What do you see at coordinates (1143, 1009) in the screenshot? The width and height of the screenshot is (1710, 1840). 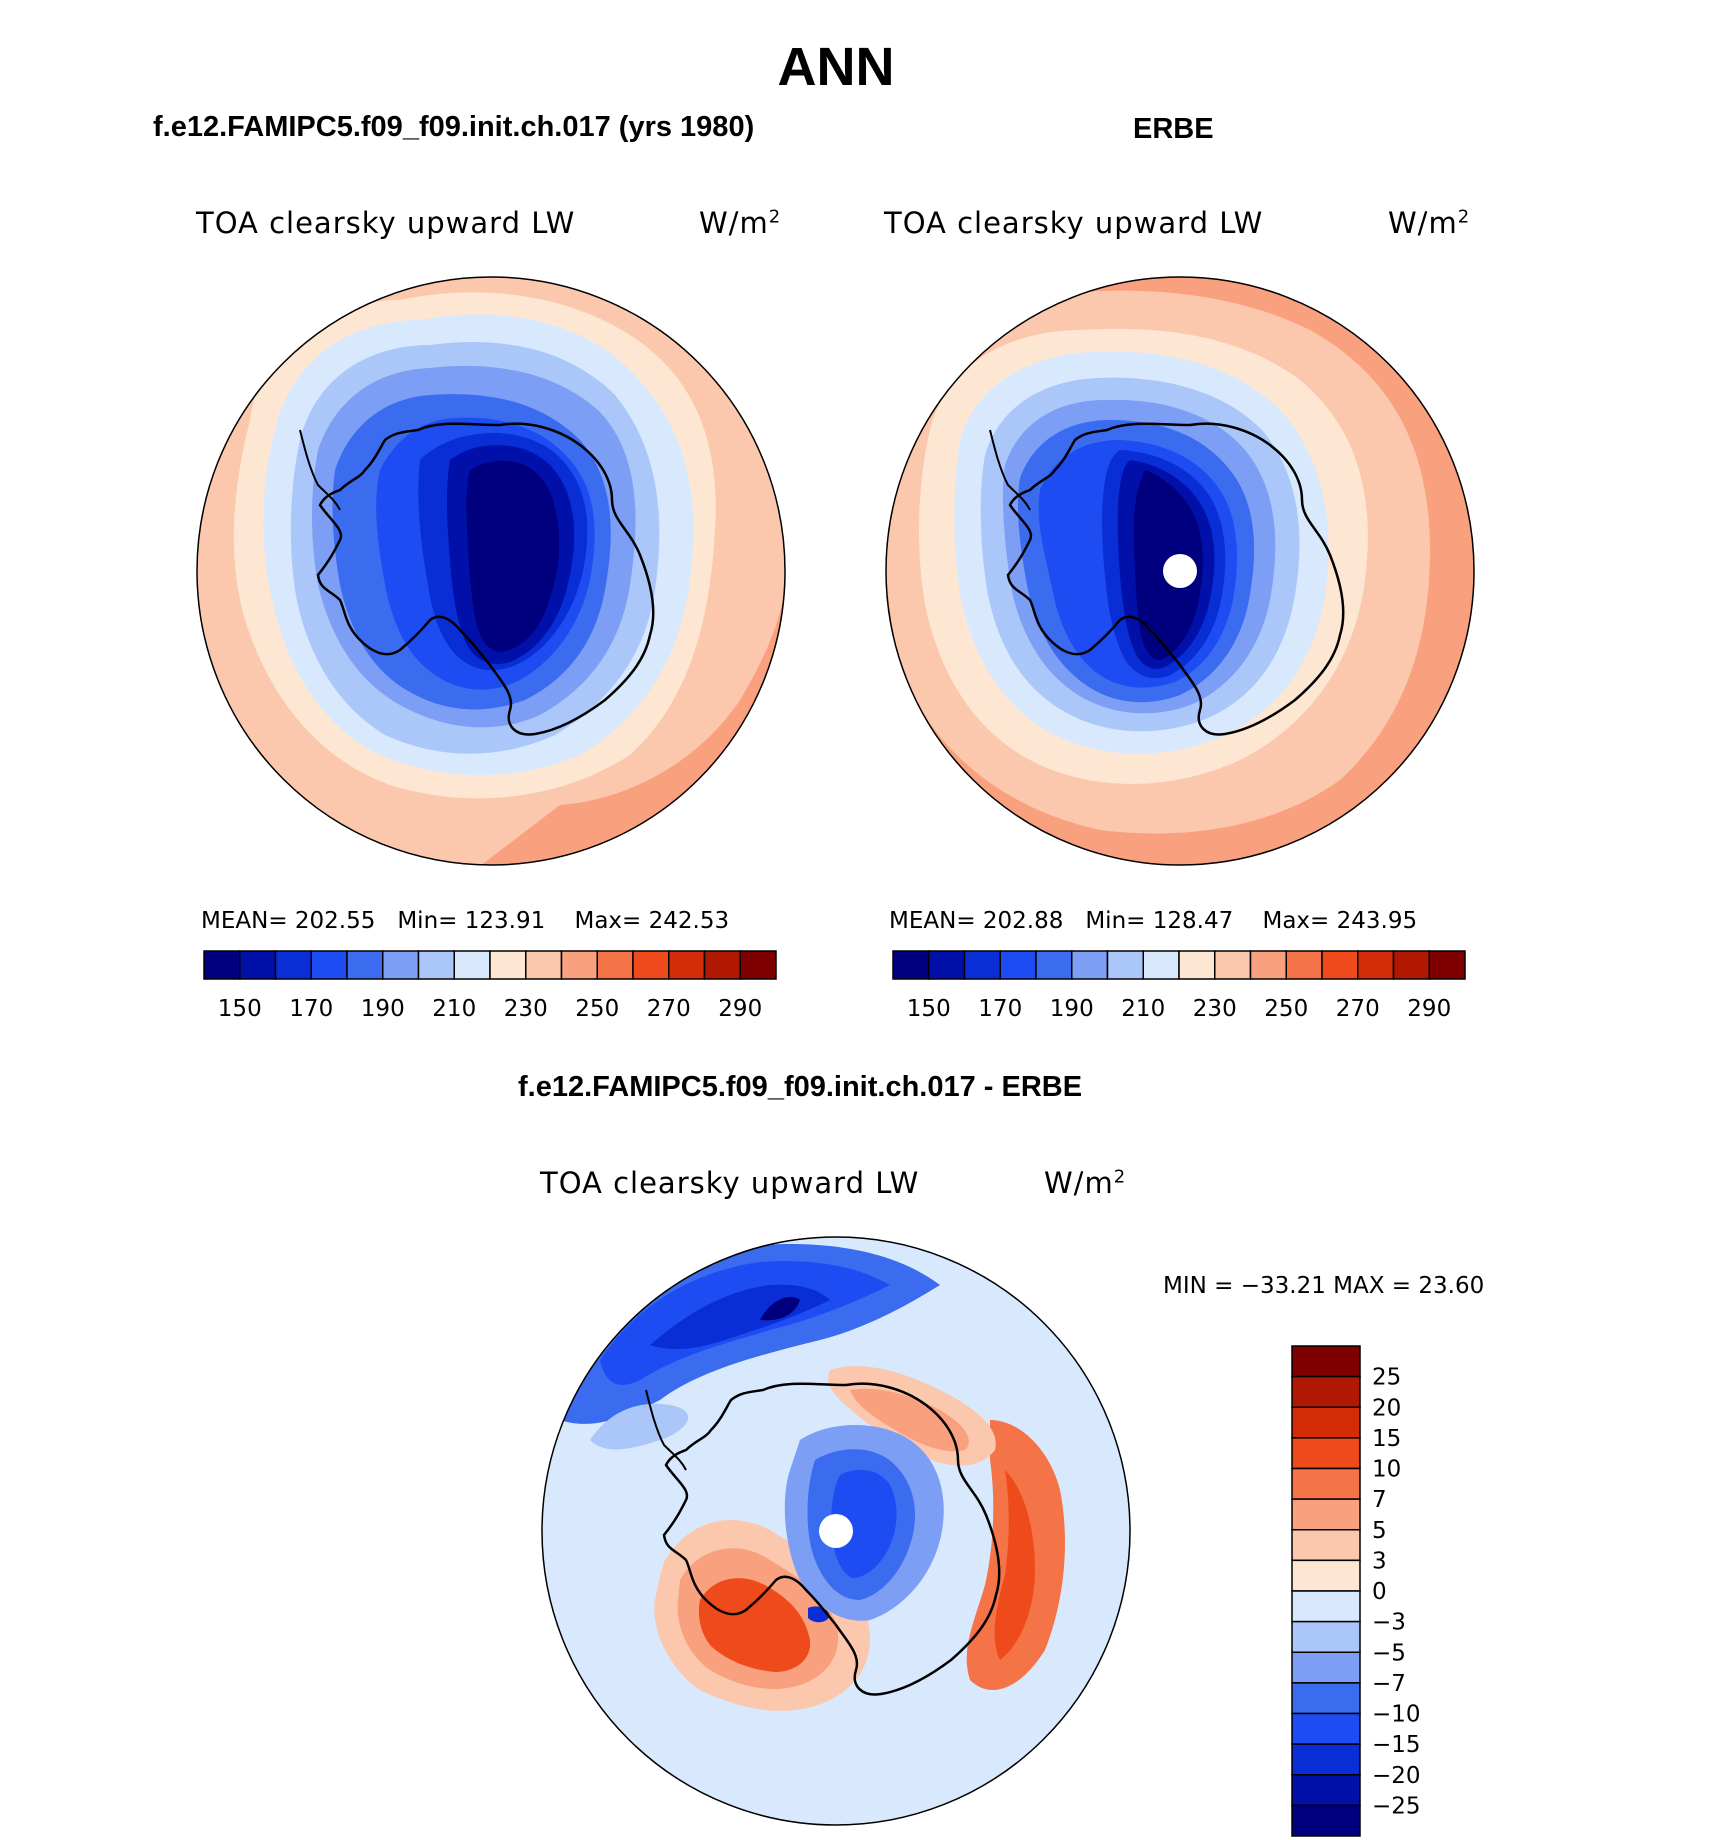 I see `obs-colorbar-tick-label: 210` at bounding box center [1143, 1009].